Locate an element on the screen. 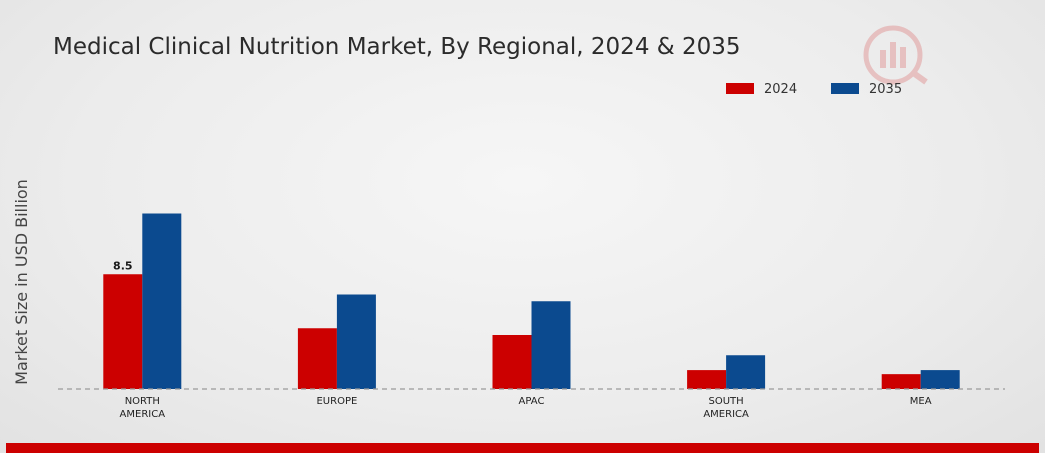 This screenshot has width=1045, height=453. x-tick-label: SOUTH AMERICA is located at coordinates (726, 408).